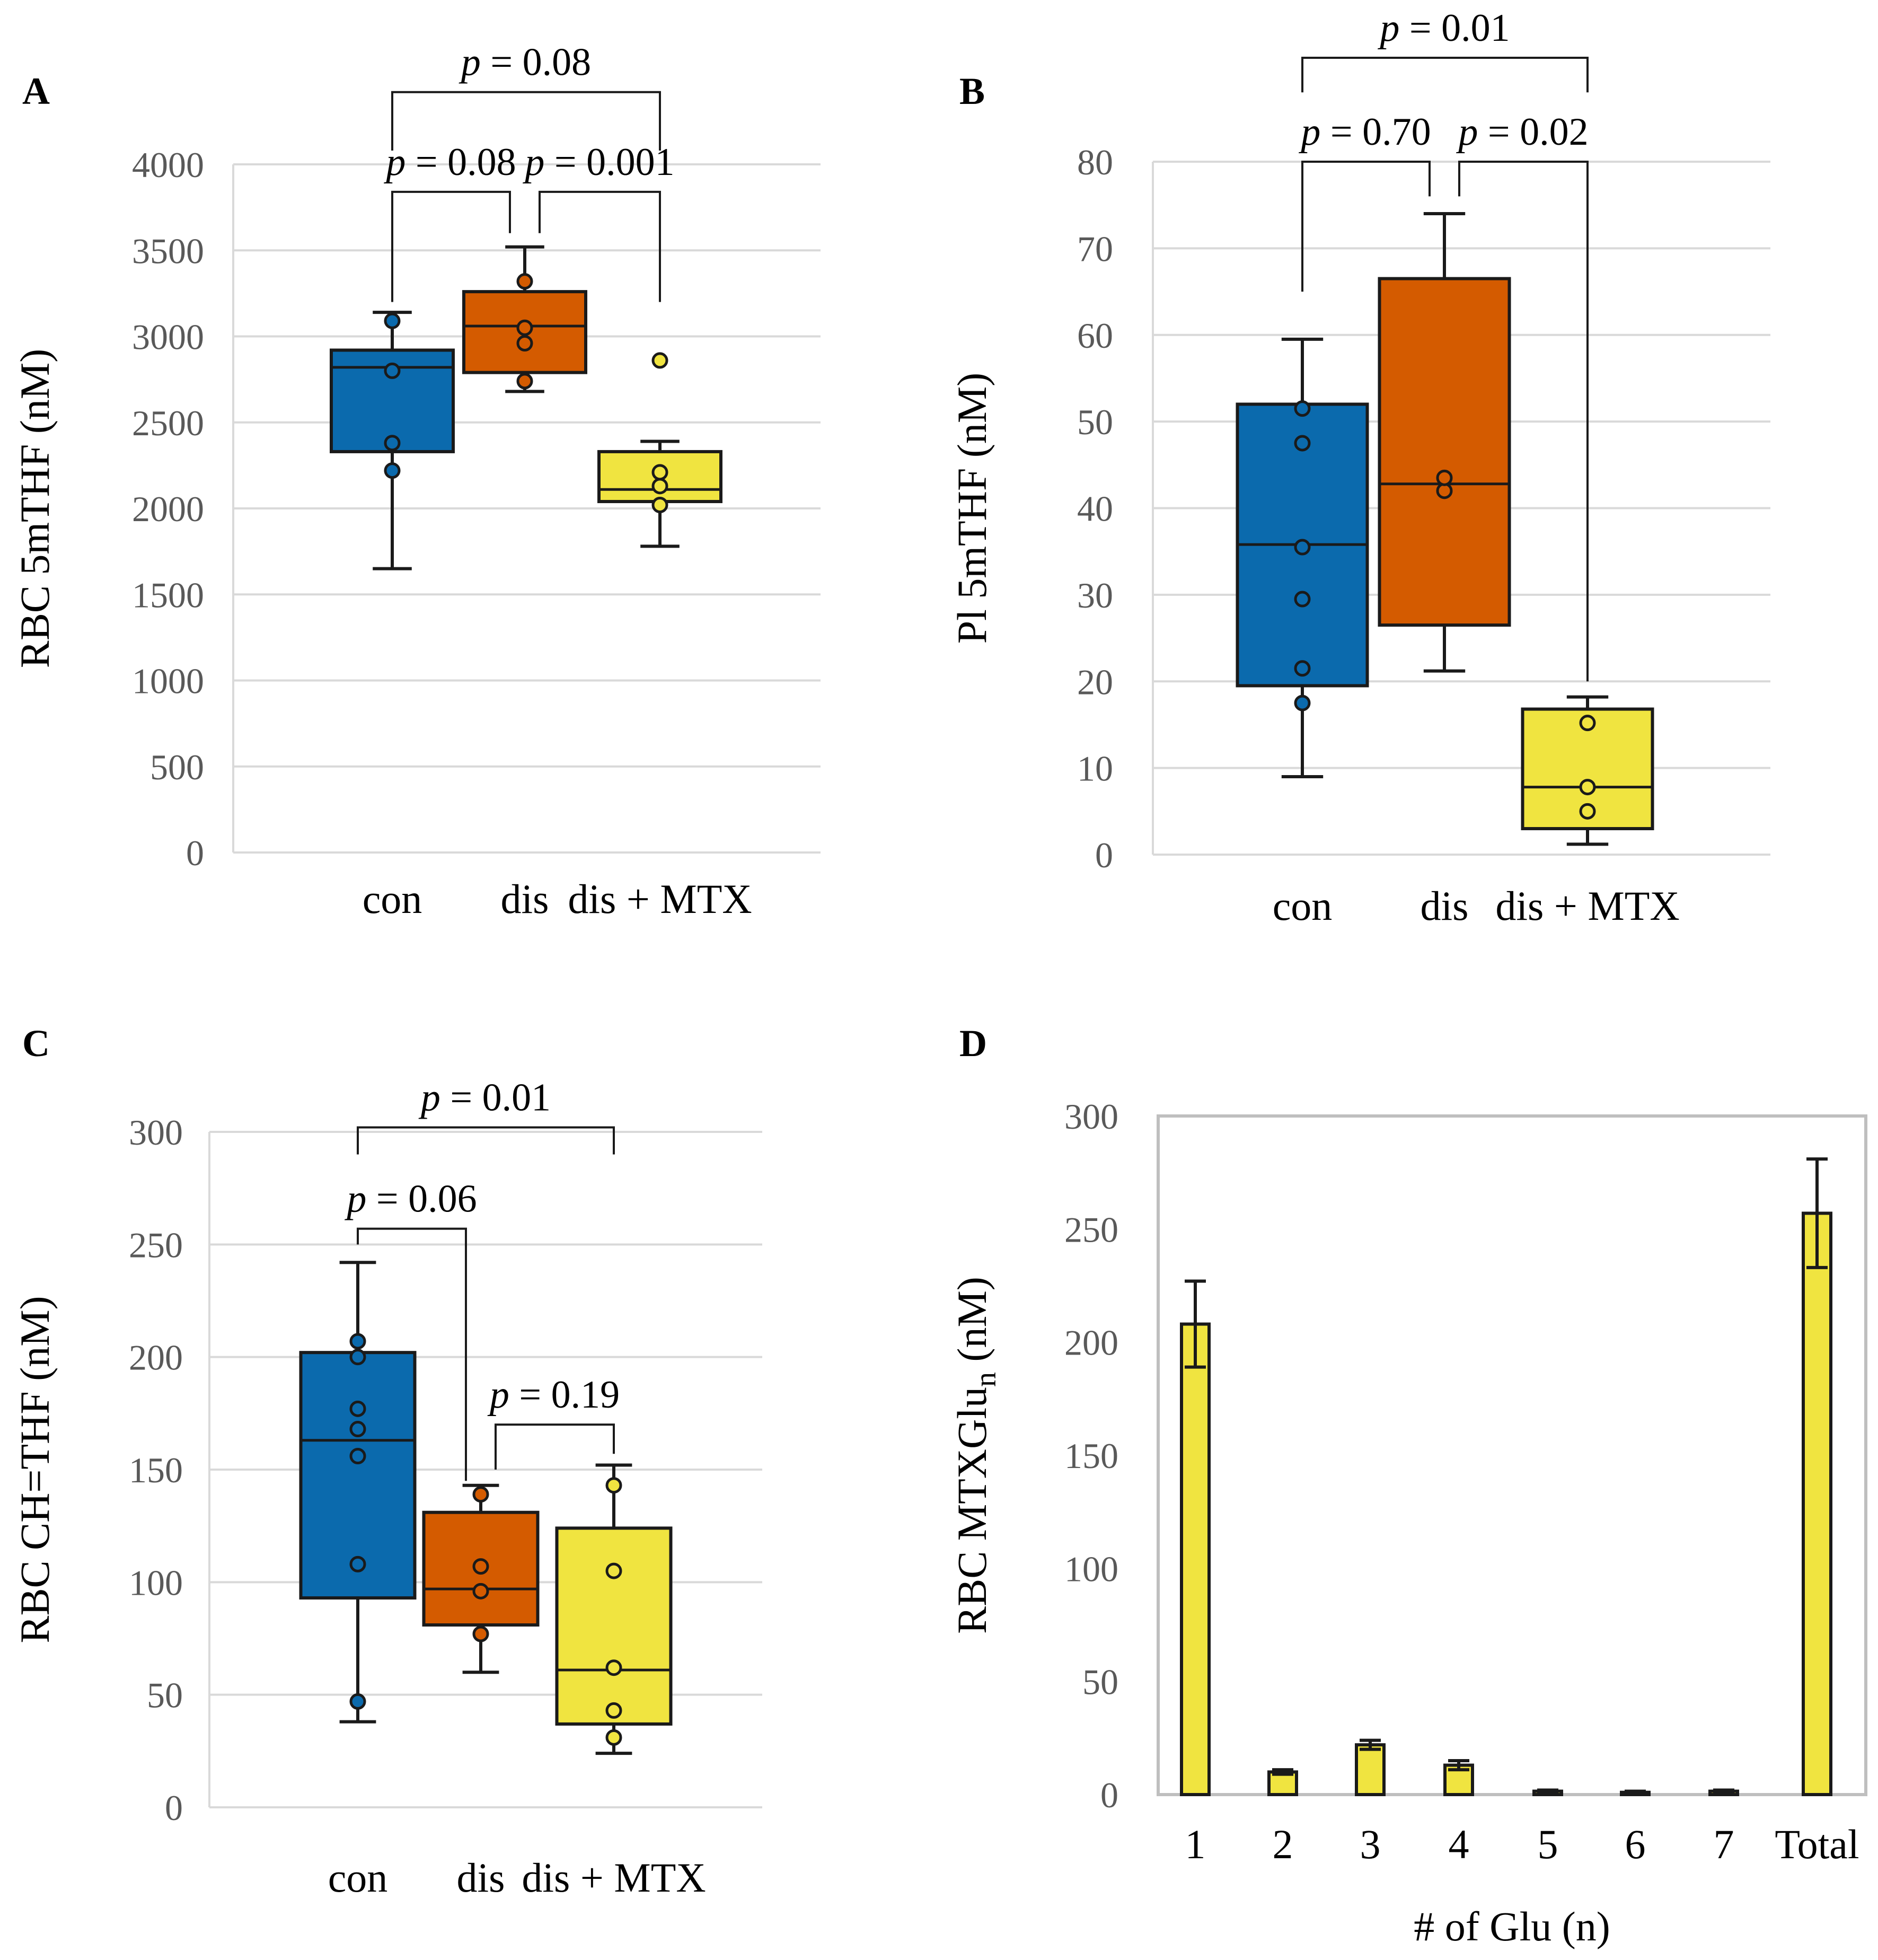  What do you see at coordinates (410, 1199) in the screenshot?
I see `p-value-label: p = 0.06` at bounding box center [410, 1199].